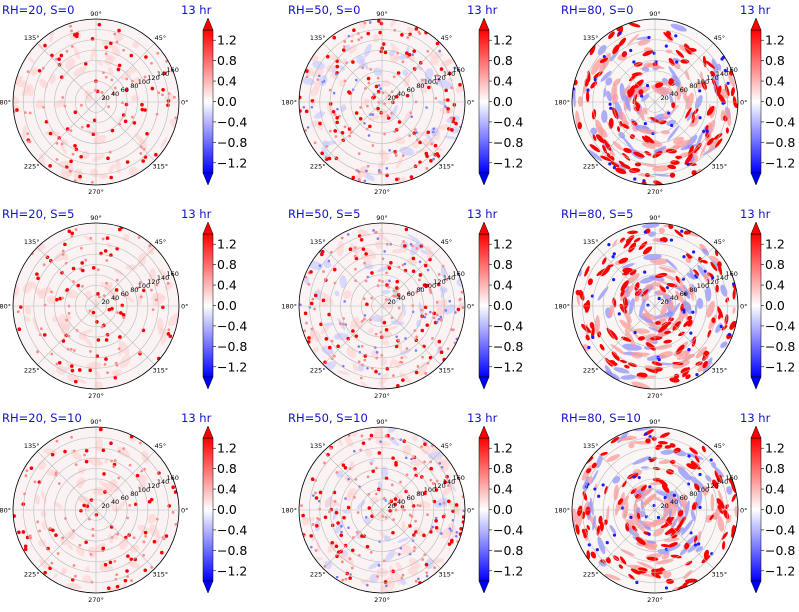  I want to click on colorbar: 1.20.80.40.0−0.4−0.8−1.2, so click(500, 101).